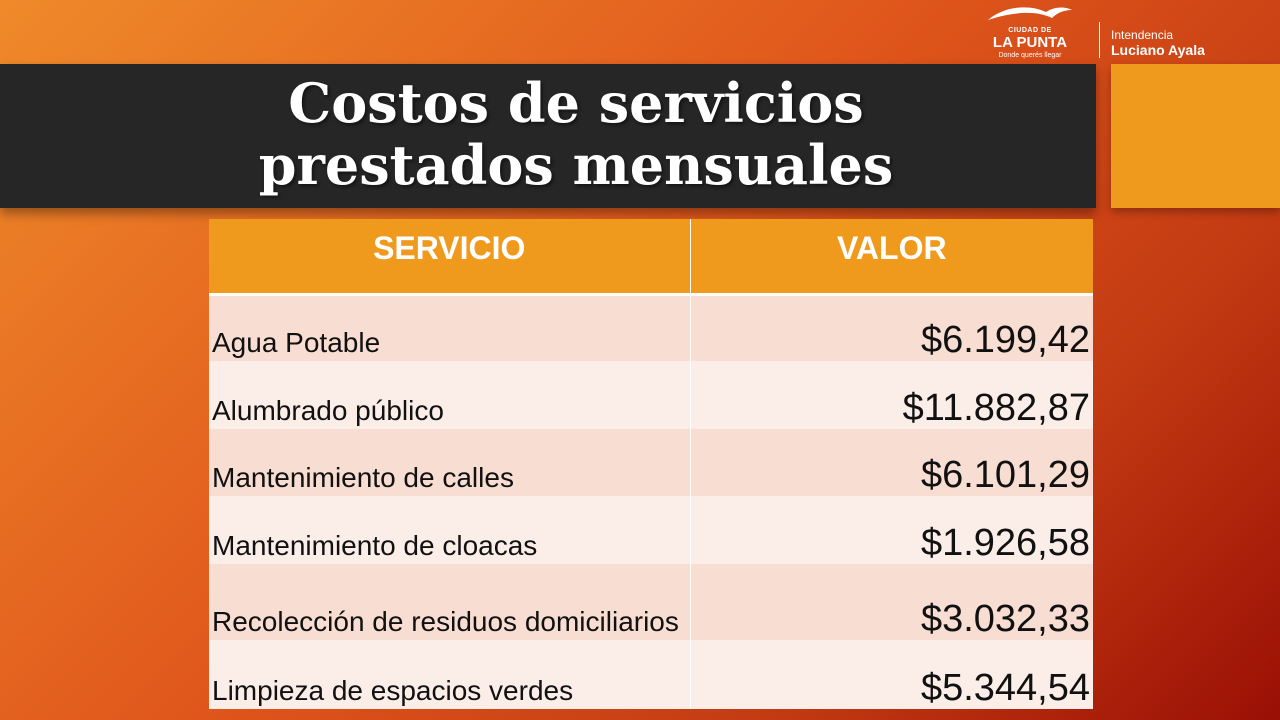  Describe the element at coordinates (1030, 42) in the screenshot. I see `la-punta-name: LA PUNTA` at that location.